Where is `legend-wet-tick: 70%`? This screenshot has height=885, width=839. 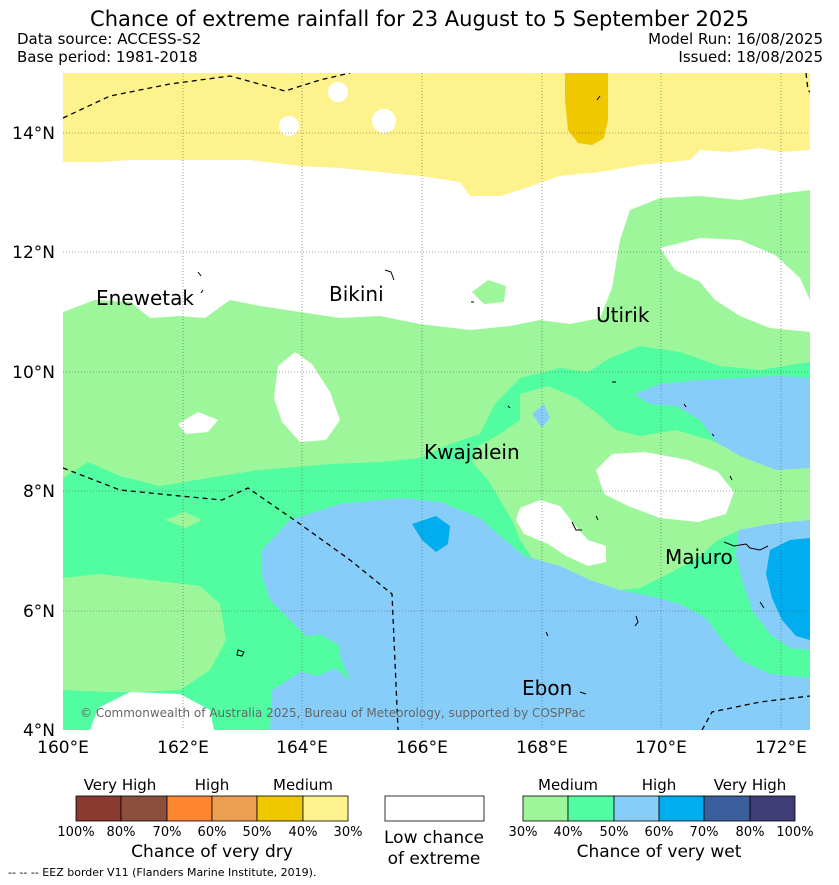
legend-wet-tick: 70% is located at coordinates (704, 832).